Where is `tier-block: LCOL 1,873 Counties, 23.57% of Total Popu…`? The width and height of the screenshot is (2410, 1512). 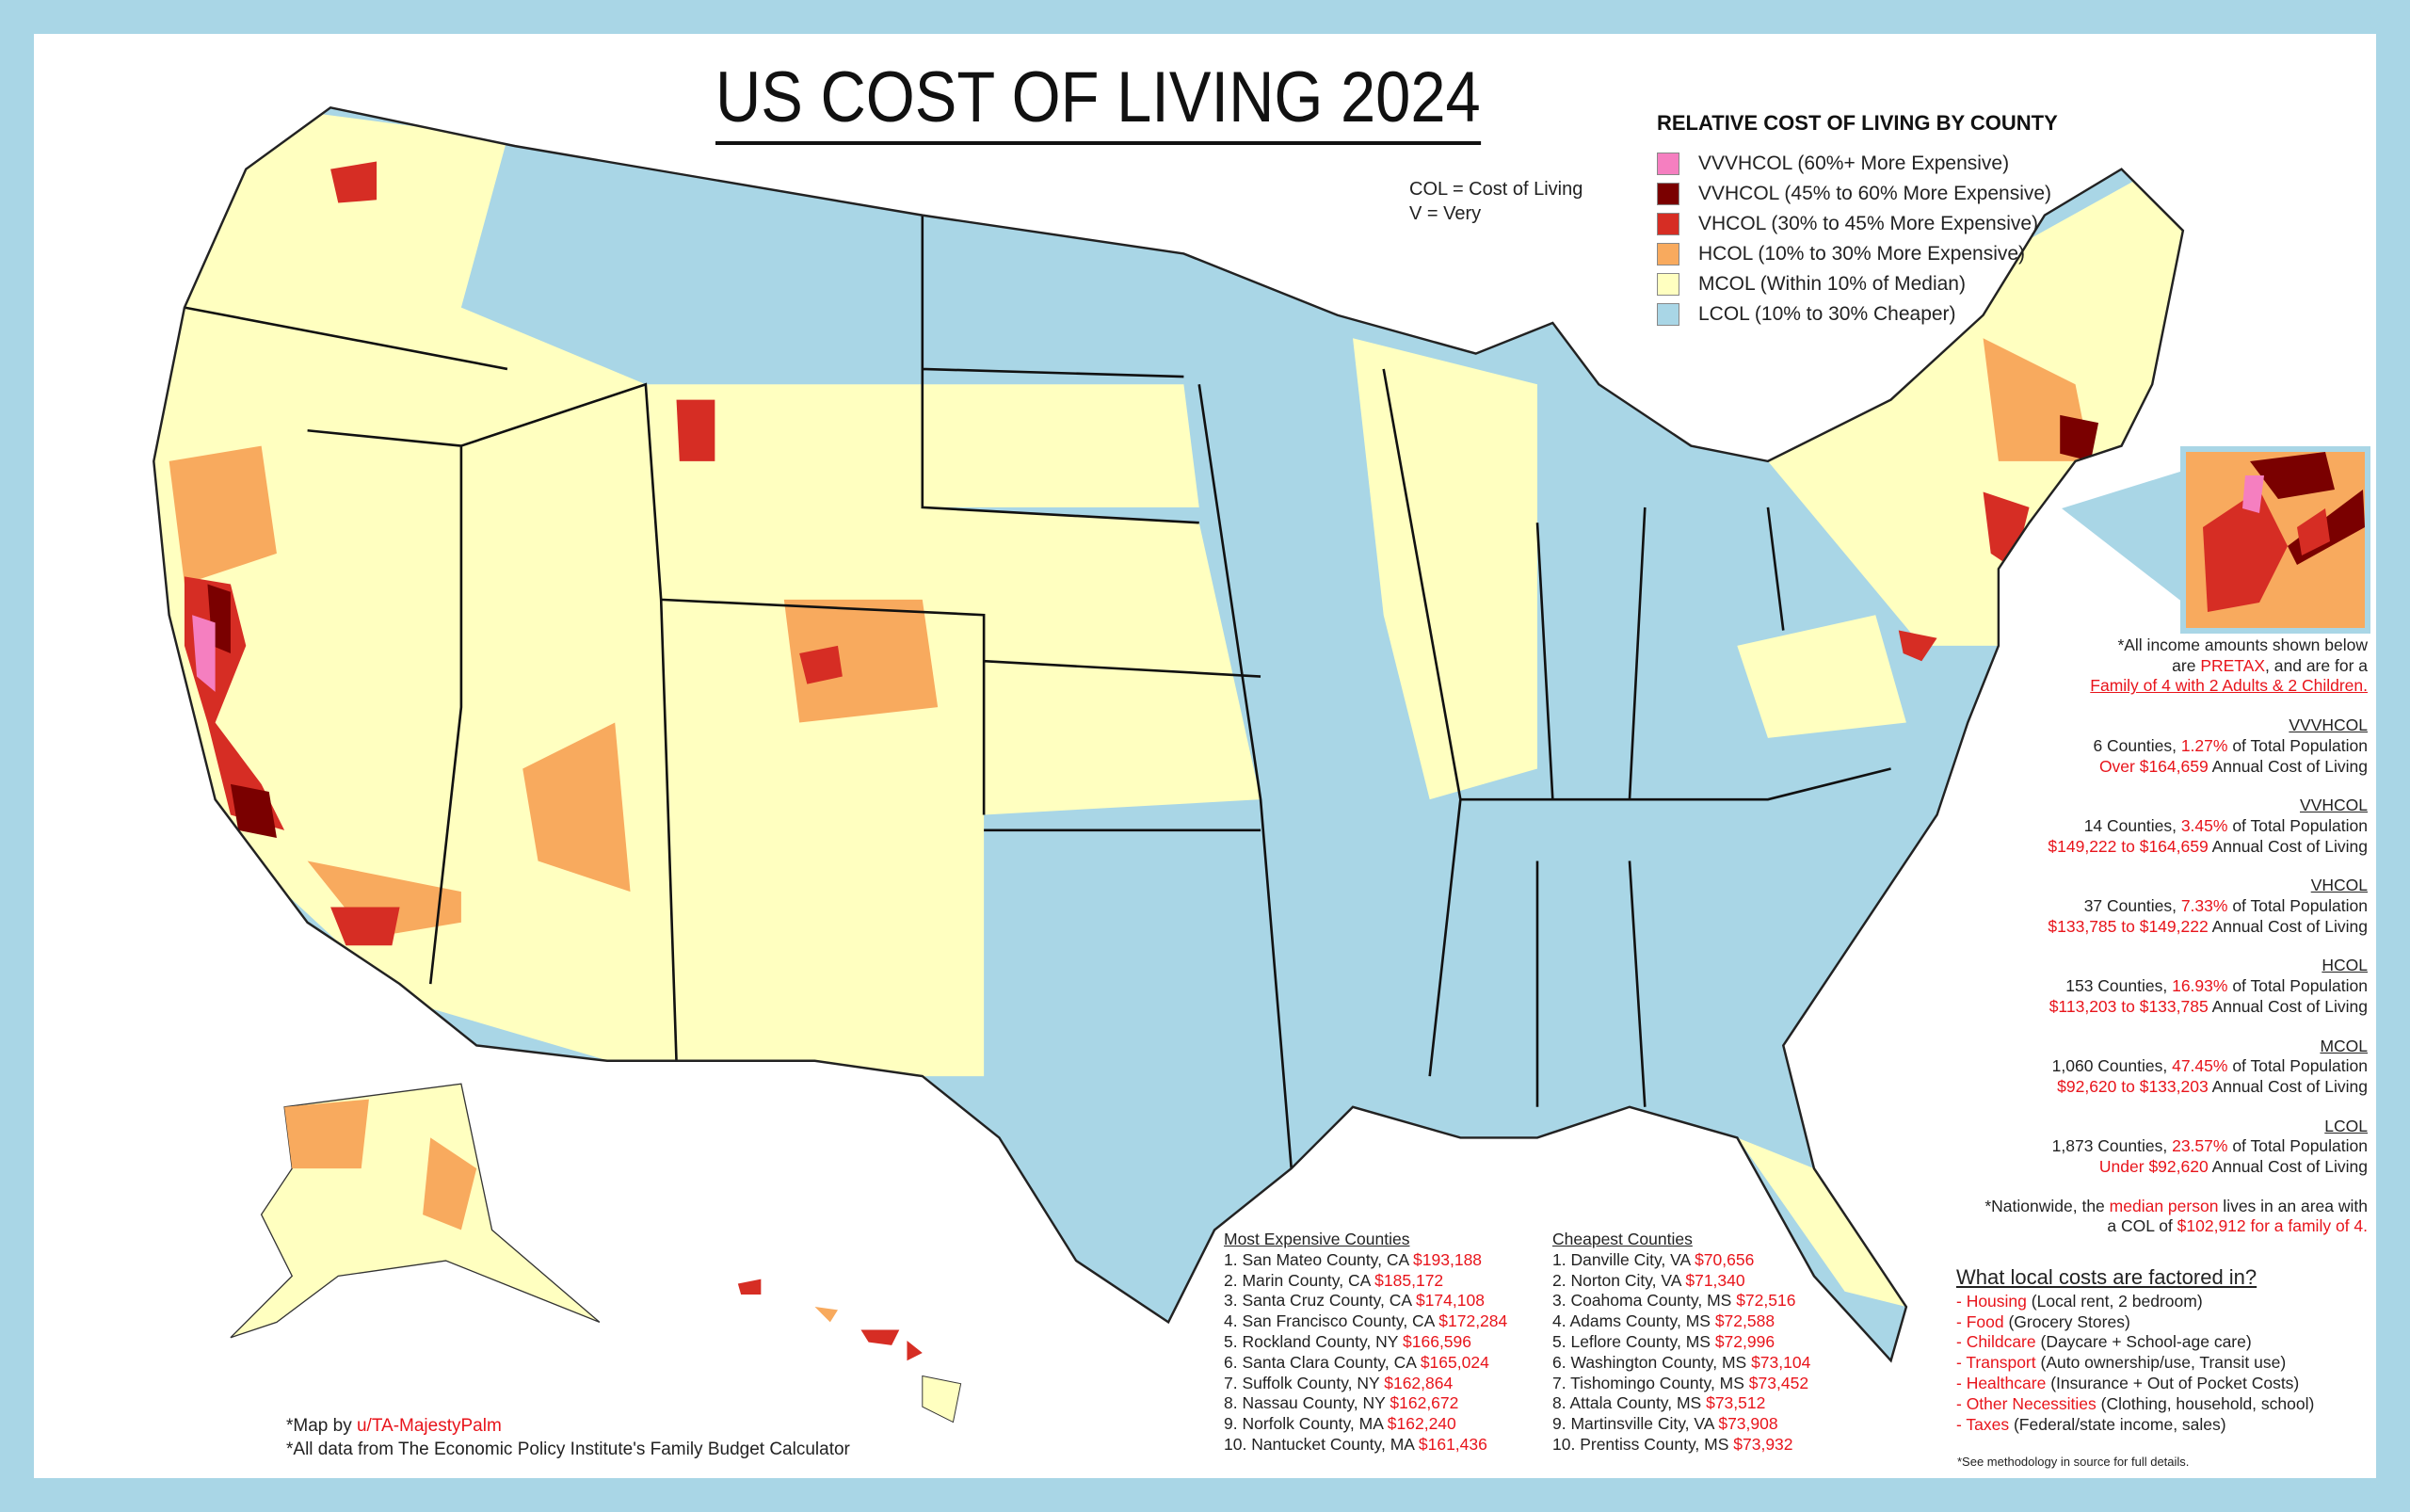 tier-block: LCOL 1,873 Counties, 23.57% of Total Popu… is located at coordinates (2142, 1147).